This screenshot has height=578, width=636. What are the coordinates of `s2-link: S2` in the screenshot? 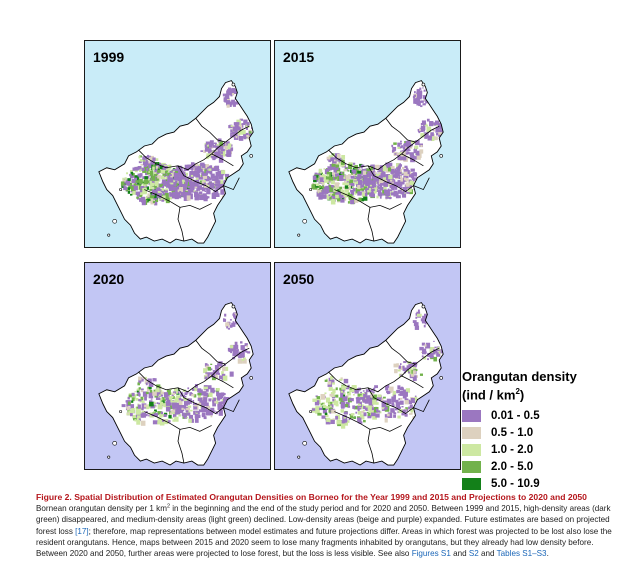 It's located at (473, 554).